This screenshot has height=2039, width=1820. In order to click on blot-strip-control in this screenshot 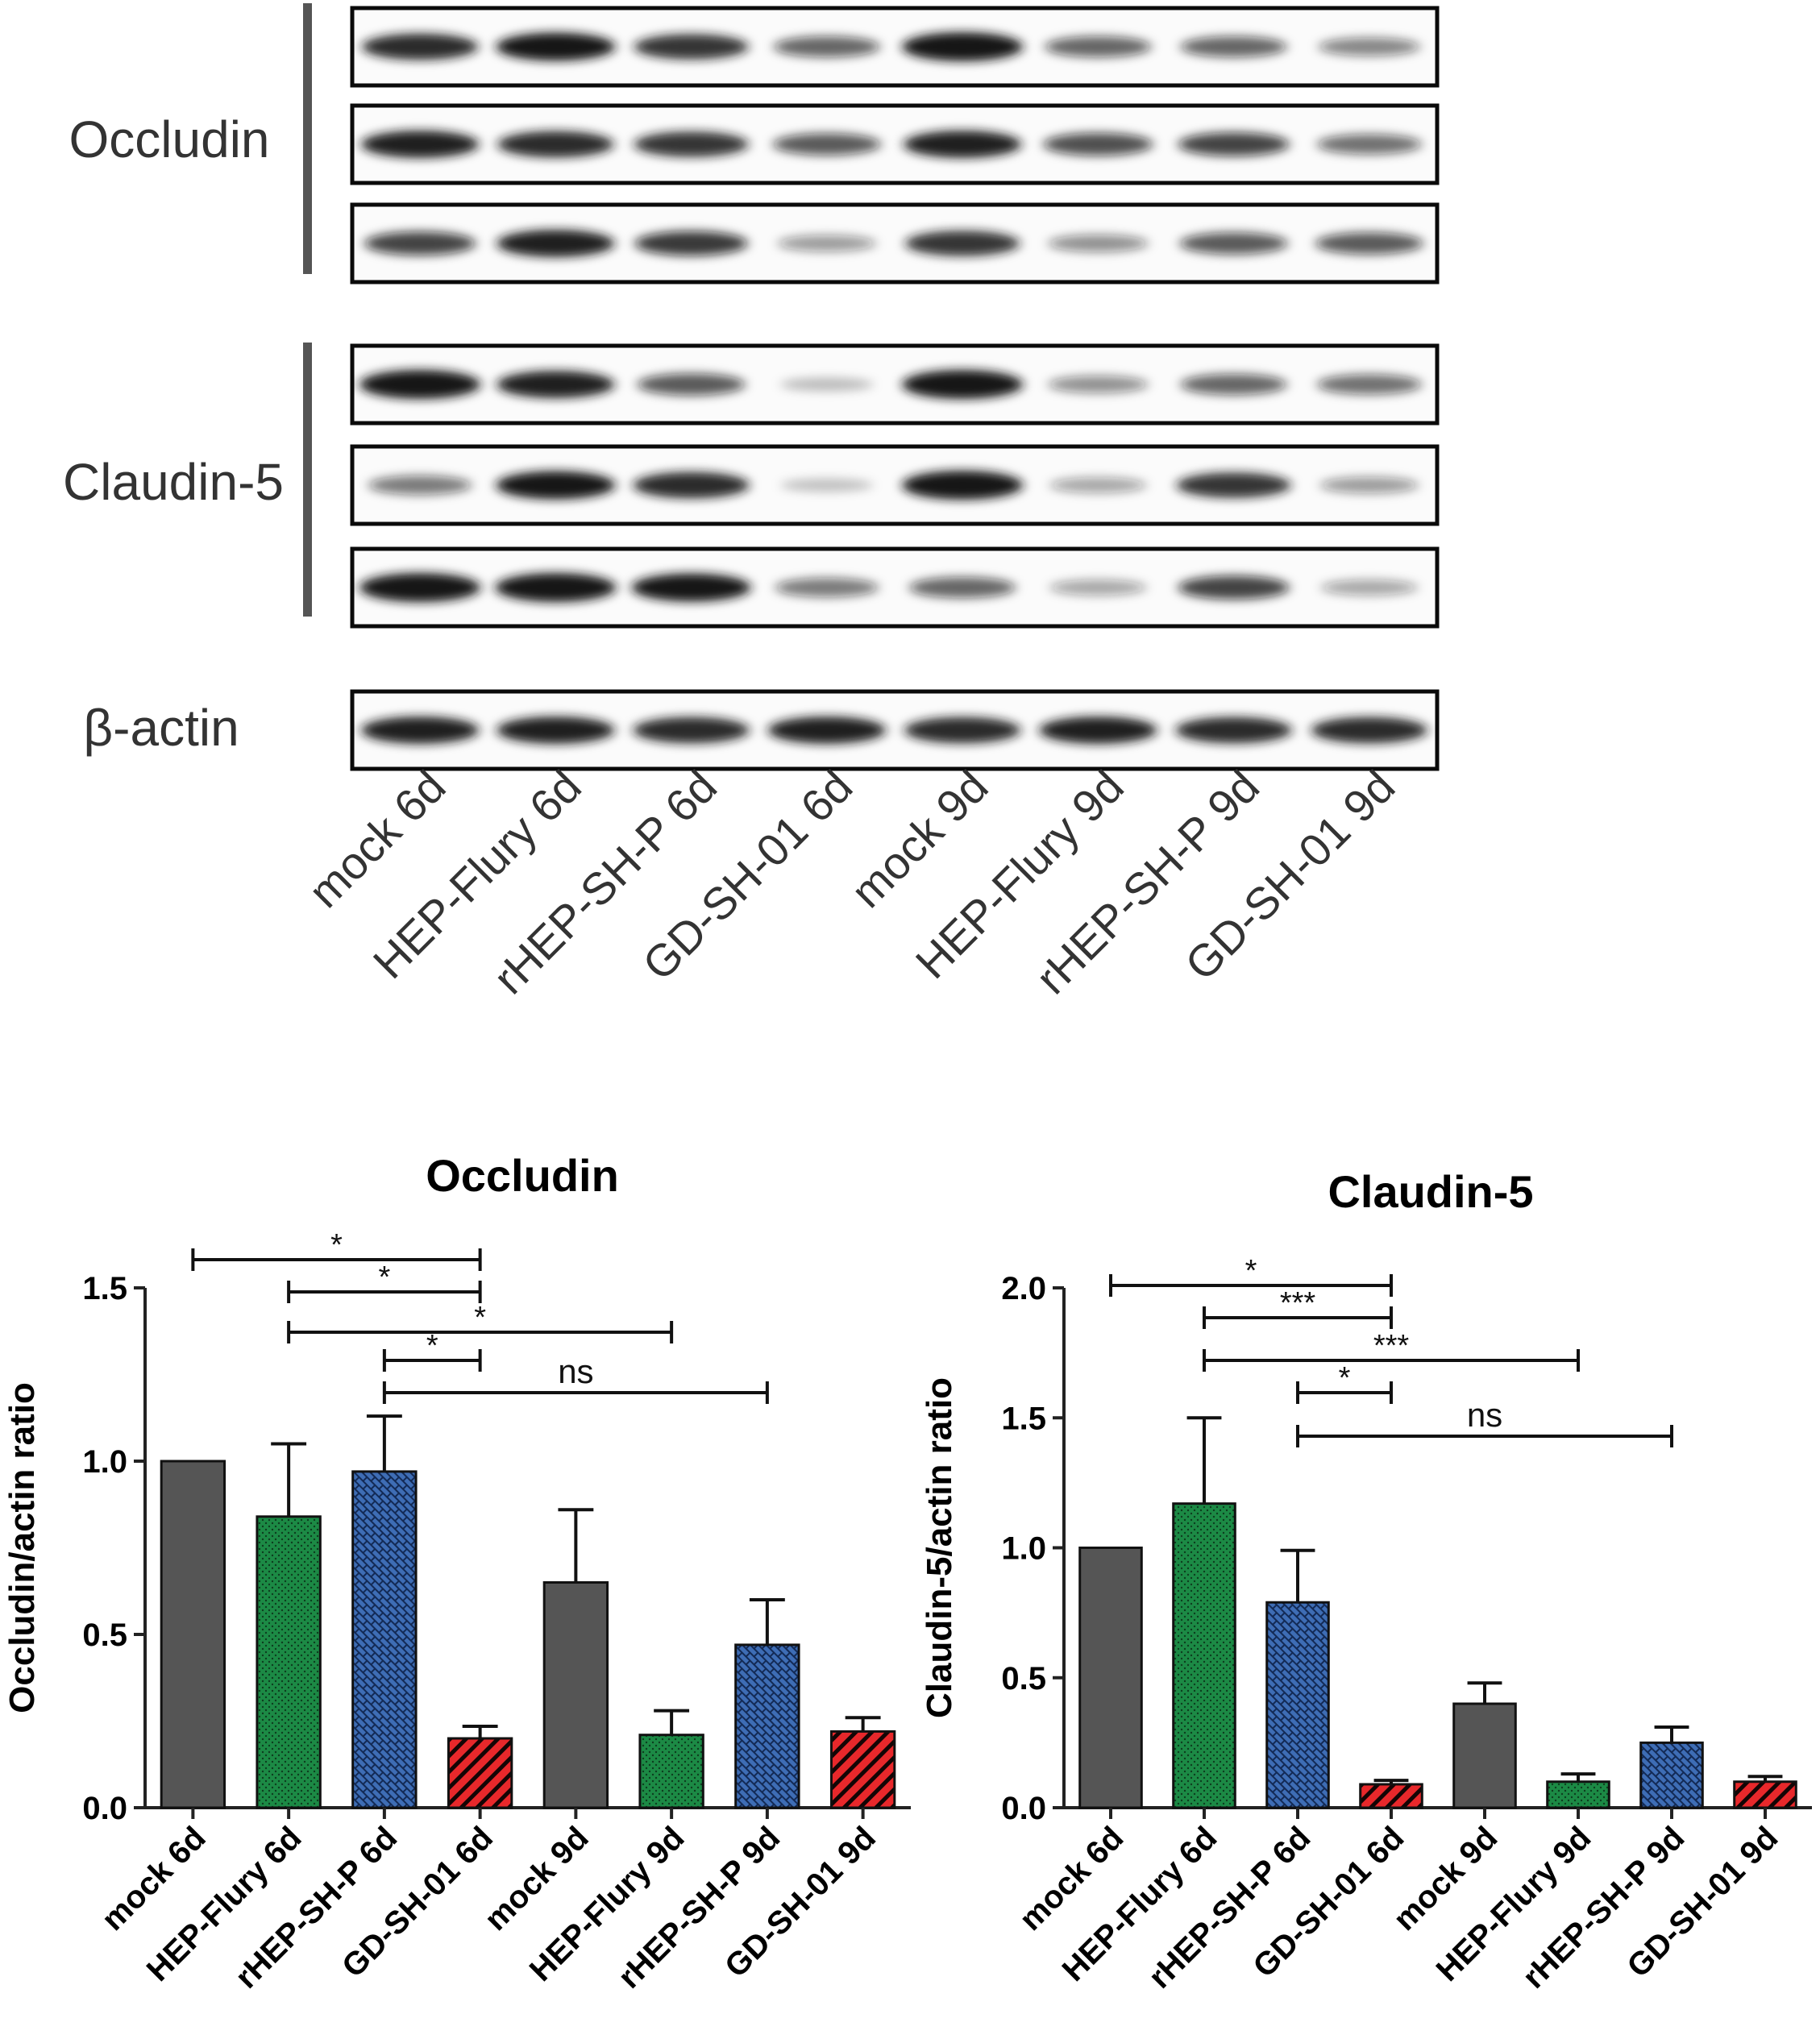, I will do `click(895, 730)`.